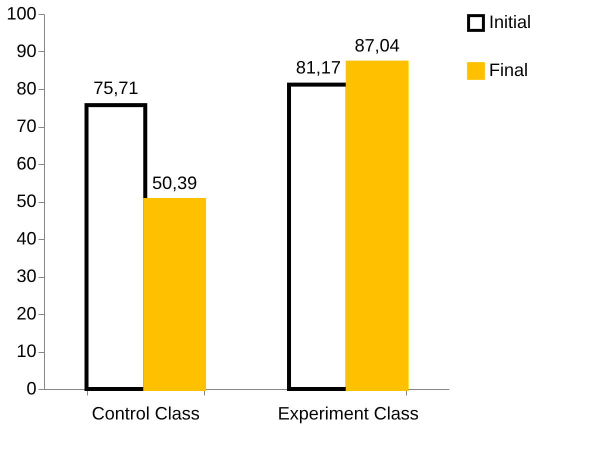 The height and width of the screenshot is (450, 608). I want to click on x-tick-label: Control Class, so click(146, 414).